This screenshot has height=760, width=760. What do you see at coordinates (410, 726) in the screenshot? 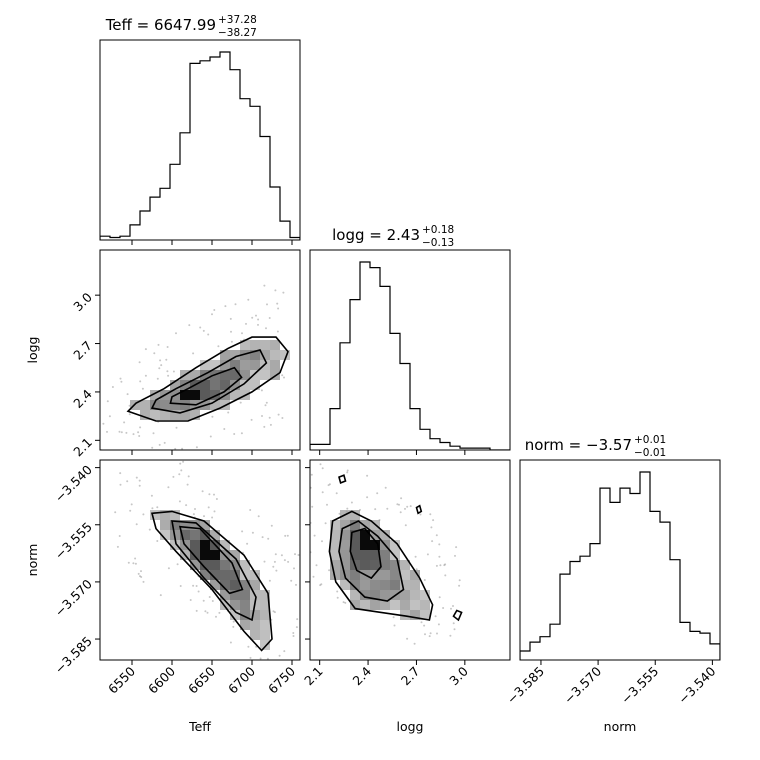
I see `xlabel-logg: logg` at bounding box center [410, 726].